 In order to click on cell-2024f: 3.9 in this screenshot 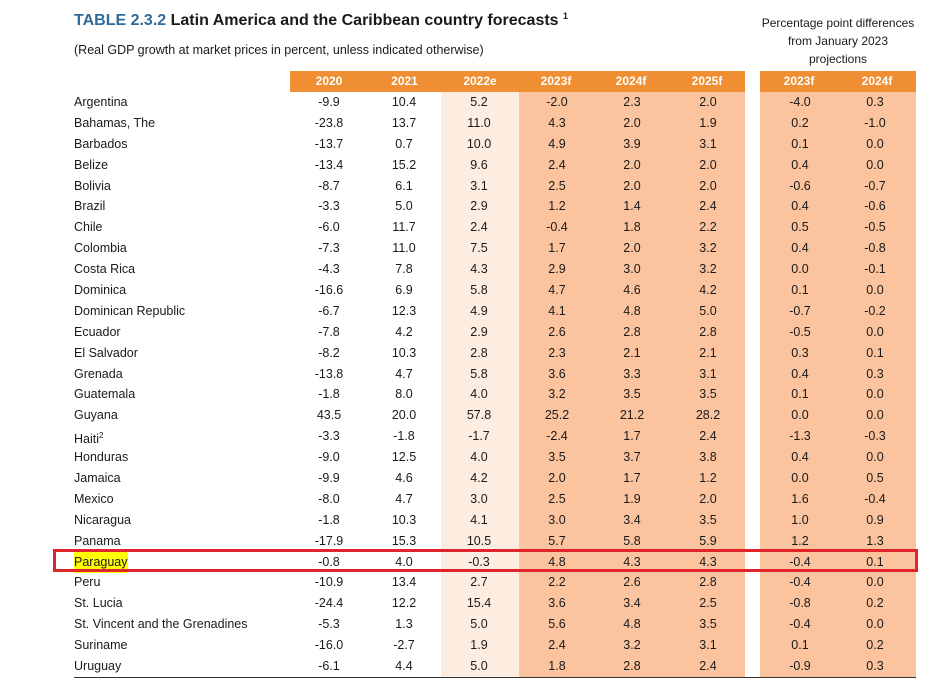, I will do `click(632, 143)`.